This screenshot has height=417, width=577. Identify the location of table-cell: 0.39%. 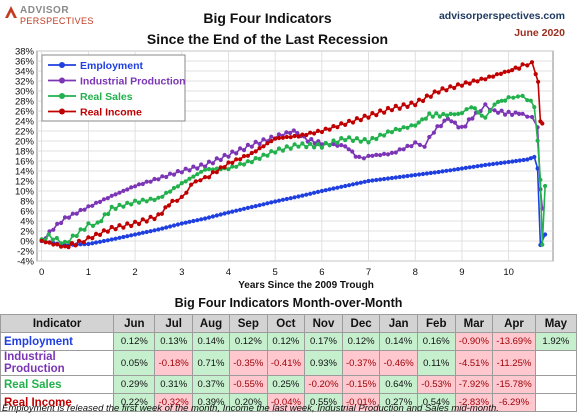
(211, 402).